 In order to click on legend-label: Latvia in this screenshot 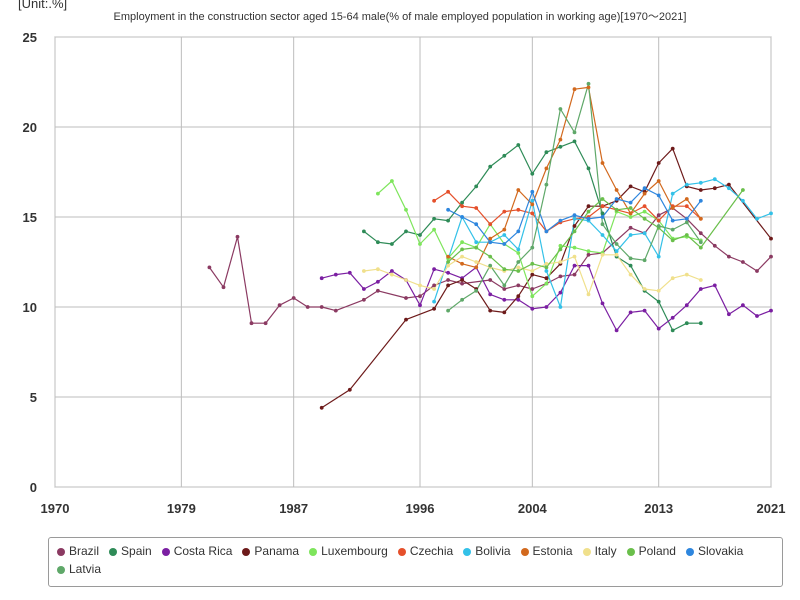, I will do `click(85, 569)`.